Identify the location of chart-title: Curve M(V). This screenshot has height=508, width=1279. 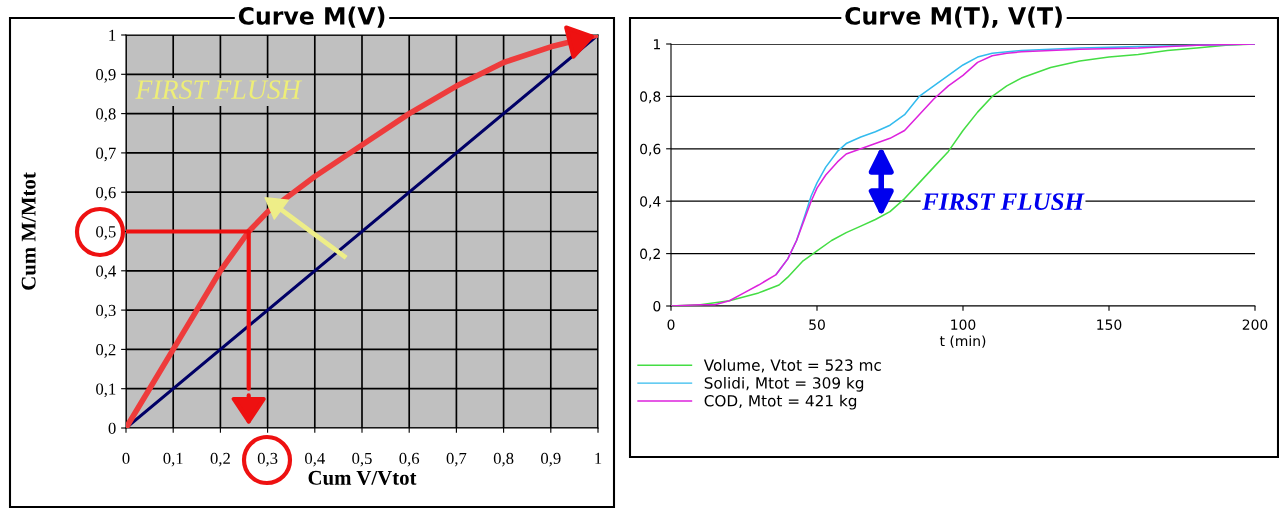
(311, 17).